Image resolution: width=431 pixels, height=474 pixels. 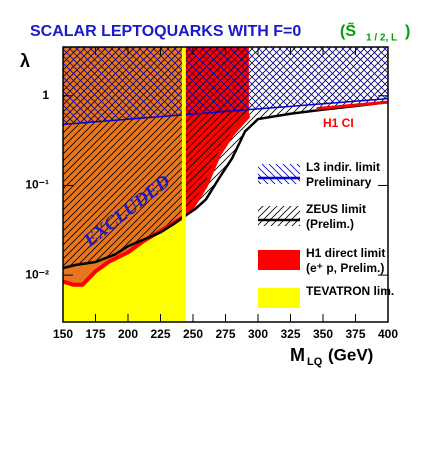 I want to click on y-tick-label: 10⁻¹, so click(x=37, y=185).